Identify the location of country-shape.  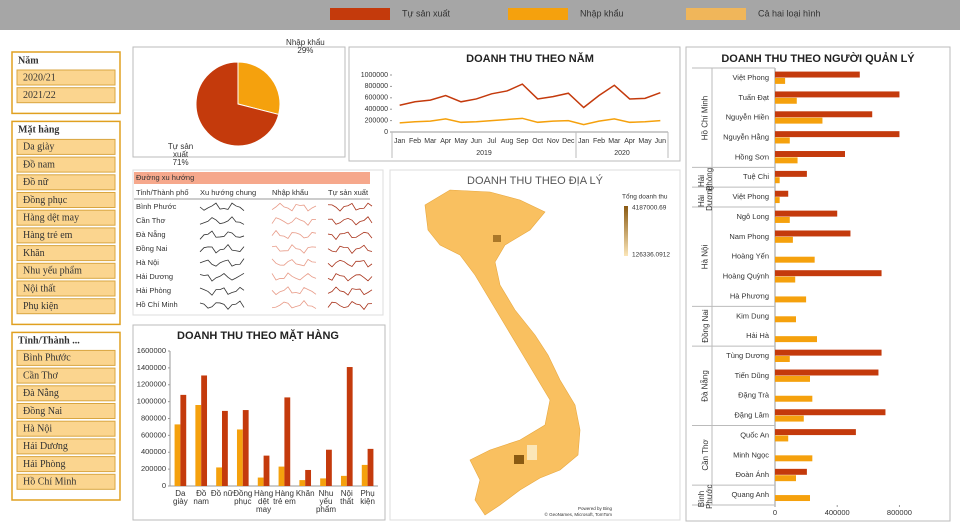
(502, 352).